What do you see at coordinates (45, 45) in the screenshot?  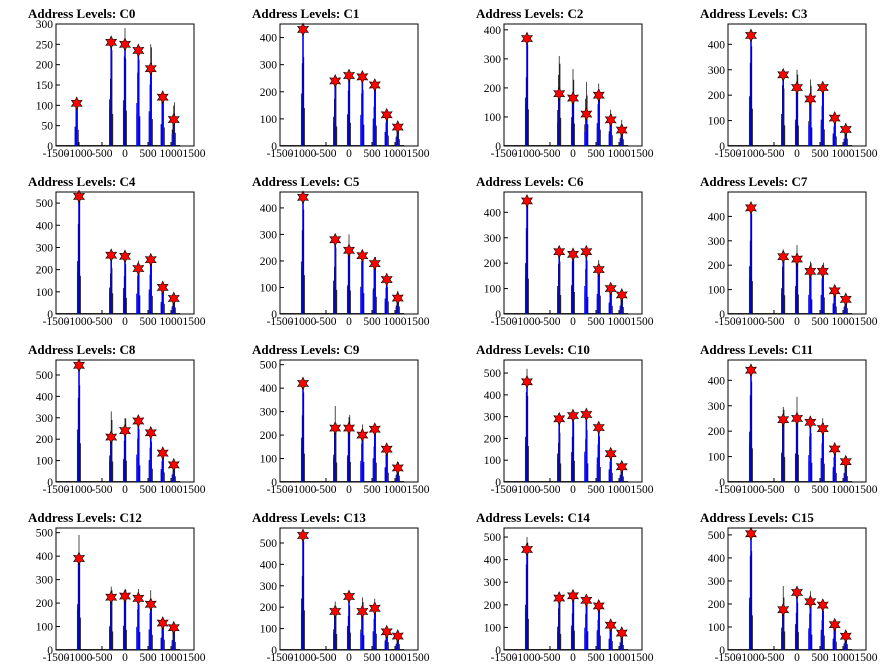 I see `y-tick-label: 250` at bounding box center [45, 45].